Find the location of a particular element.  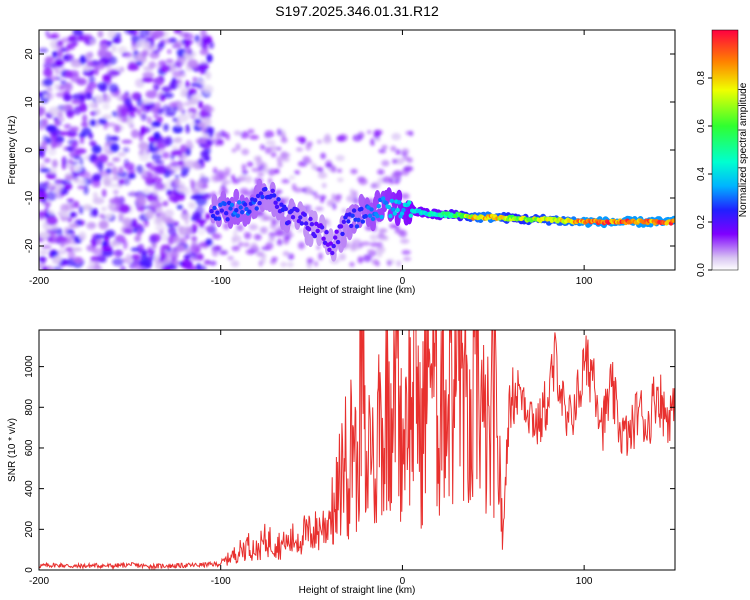

colorbar-ticks: 0.0 0.2 0.4 0.6 0.8 is located at coordinates (704, 174).